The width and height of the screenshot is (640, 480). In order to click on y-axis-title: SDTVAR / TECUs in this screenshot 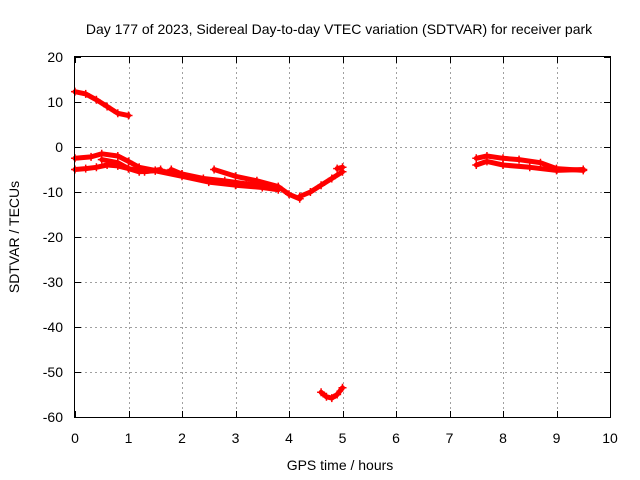, I will do `click(14, 237)`.